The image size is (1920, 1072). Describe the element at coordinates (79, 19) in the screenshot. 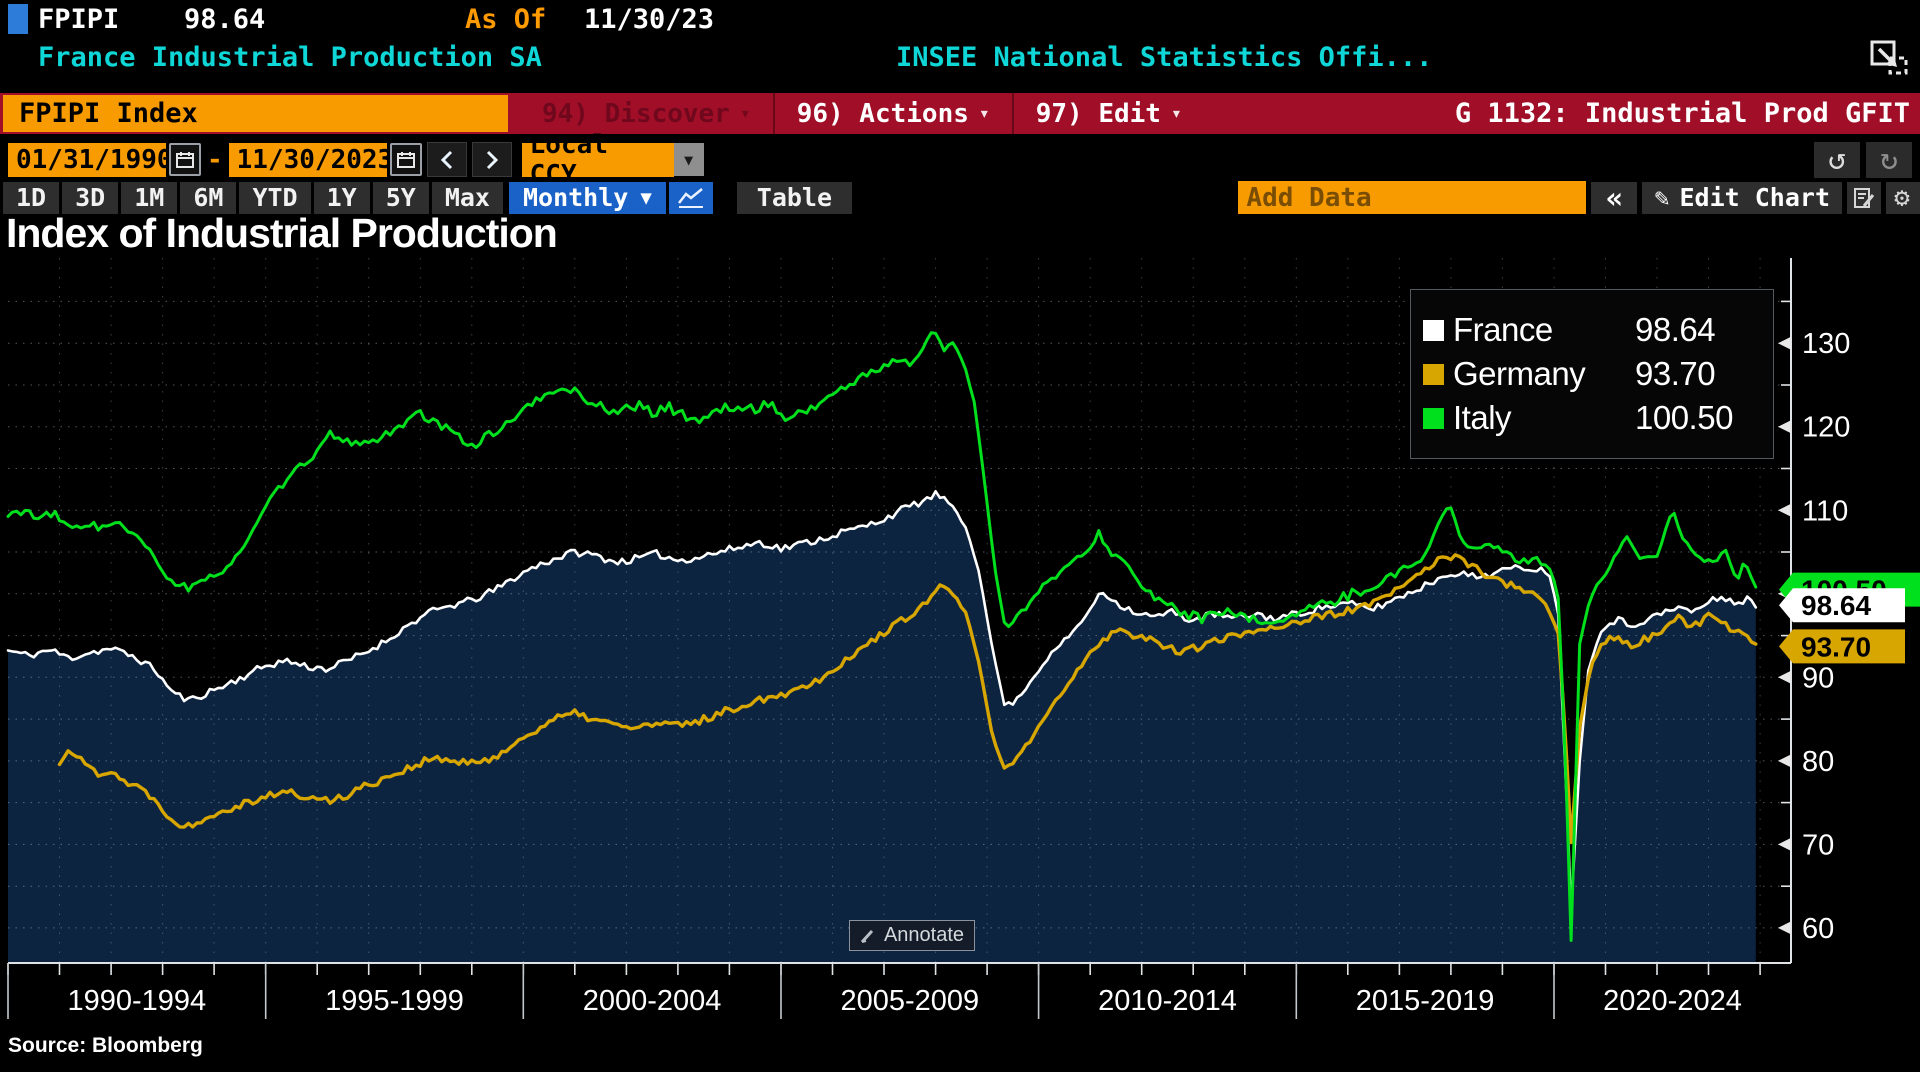

I see `ticker-symbol: FPIPI` at that location.